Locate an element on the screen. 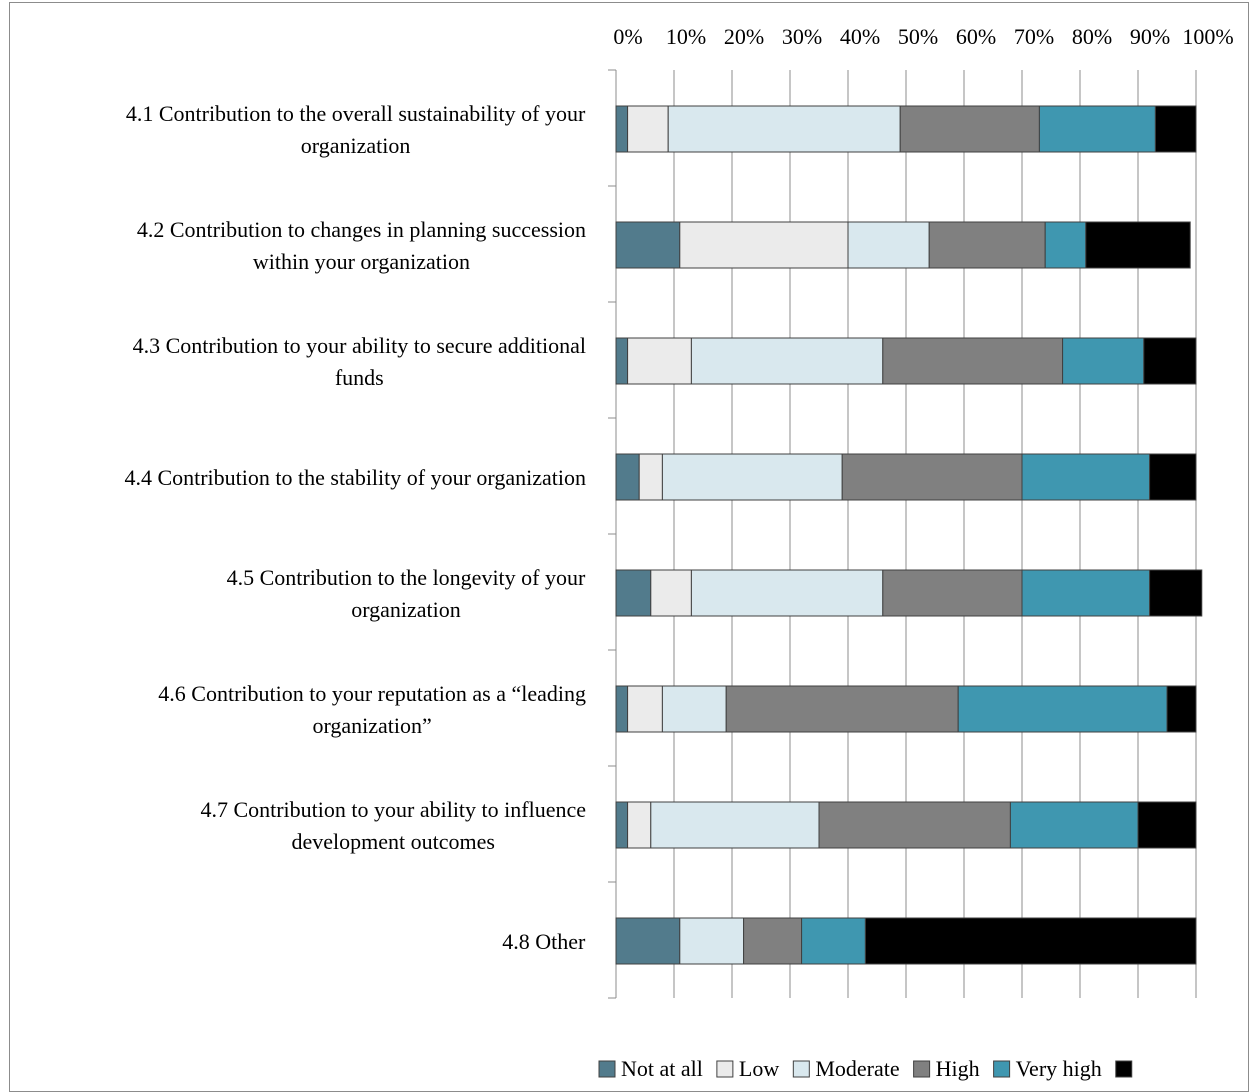  x-tick-label: 0% is located at coordinates (627, 36).